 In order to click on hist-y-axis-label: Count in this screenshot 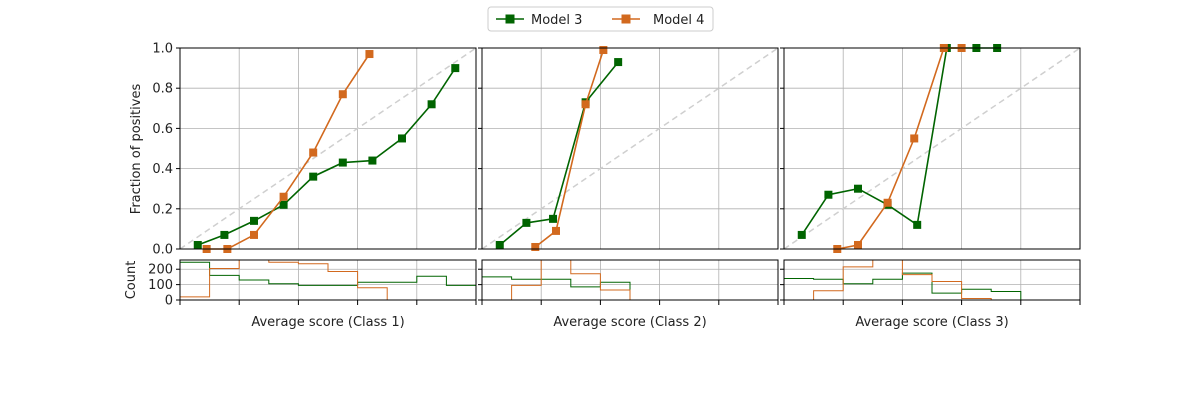, I will do `click(131, 280)`.